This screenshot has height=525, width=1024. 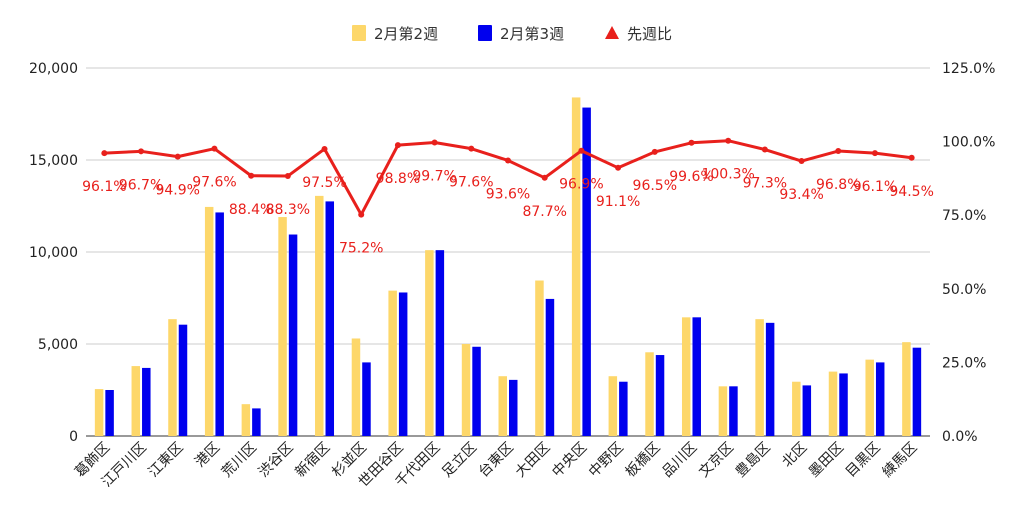 What do you see at coordinates (324, 183) in the screenshot?
I see `ratio-data-label: 97.5%` at bounding box center [324, 183].